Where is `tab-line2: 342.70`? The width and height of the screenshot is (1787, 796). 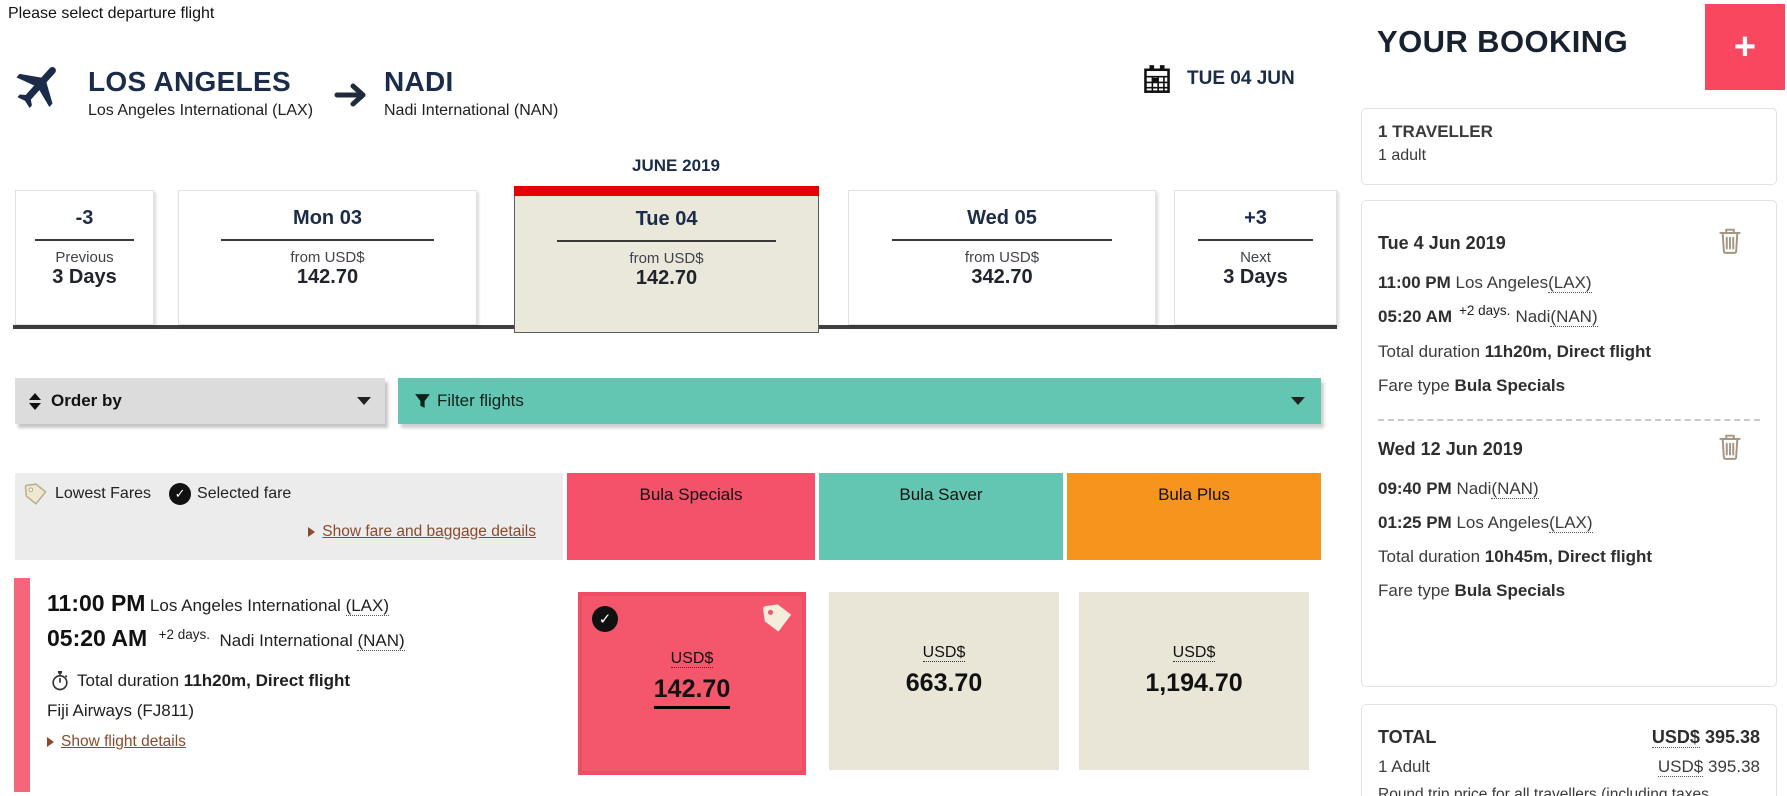
tab-line2: 342.70 is located at coordinates (1002, 277).